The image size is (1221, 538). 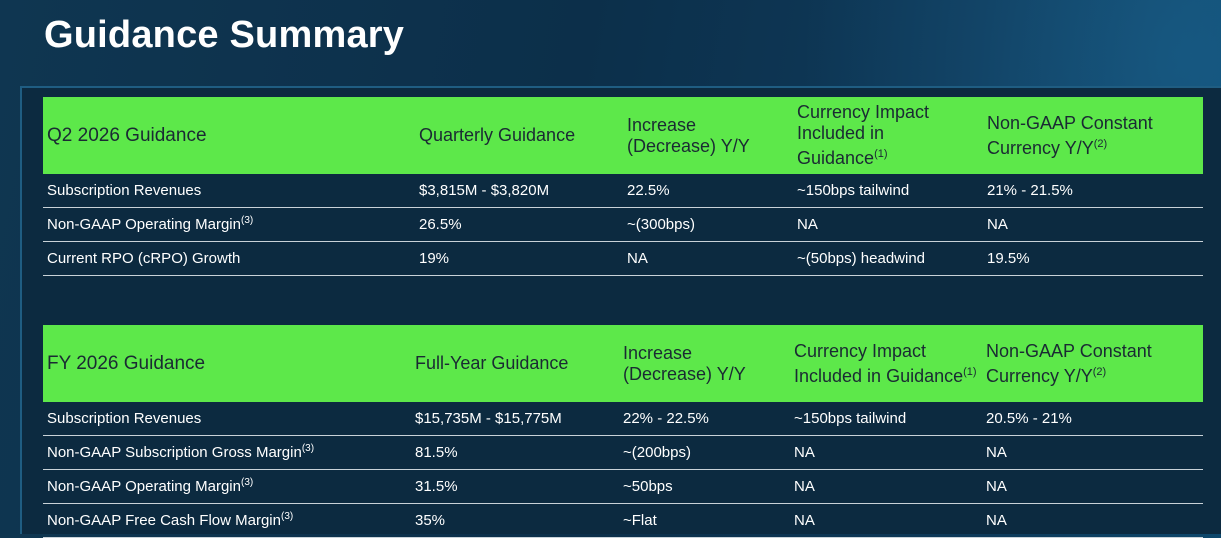 I want to click on q2-header-guidance: Quarterly Guidance, so click(x=497, y=135).